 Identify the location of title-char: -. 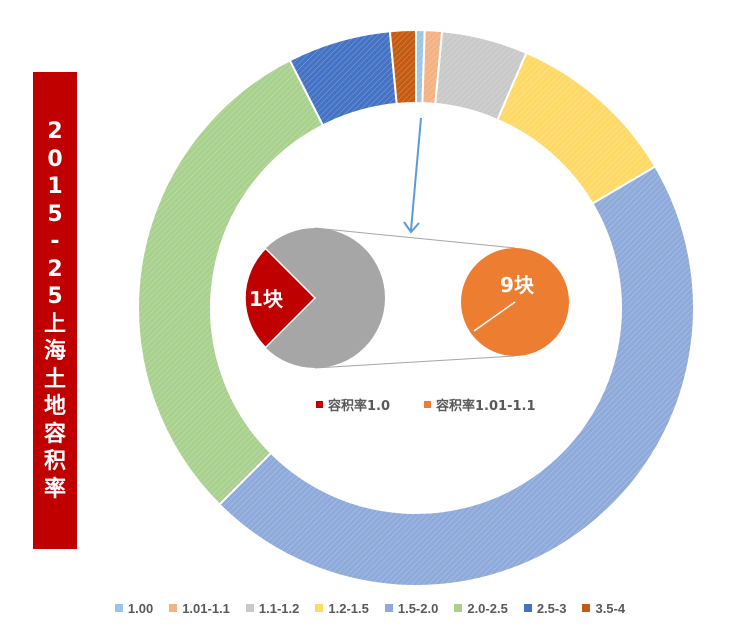
(55, 241).